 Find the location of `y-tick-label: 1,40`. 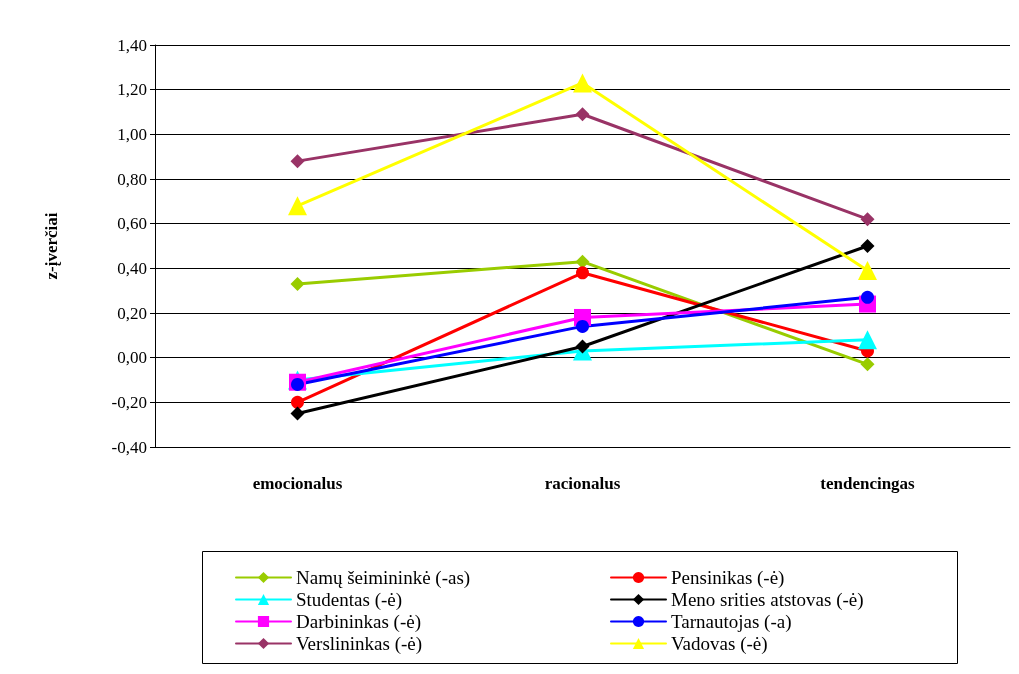

y-tick-label: 1,40 is located at coordinates (132, 45).